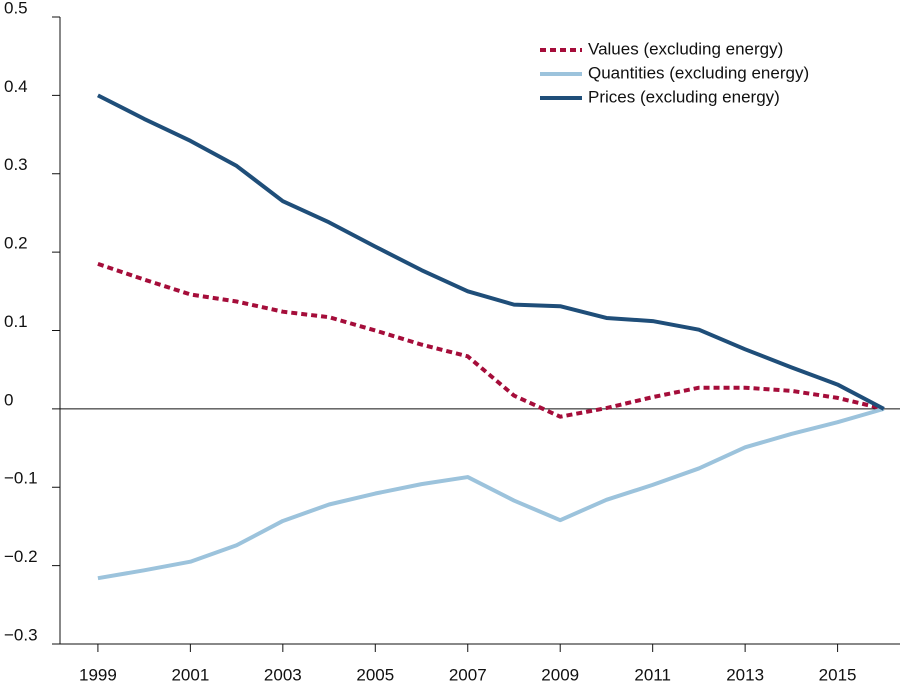 The width and height of the screenshot is (904, 689). What do you see at coordinates (560, 674) in the screenshot?
I see `x-tick-label: 2009` at bounding box center [560, 674].